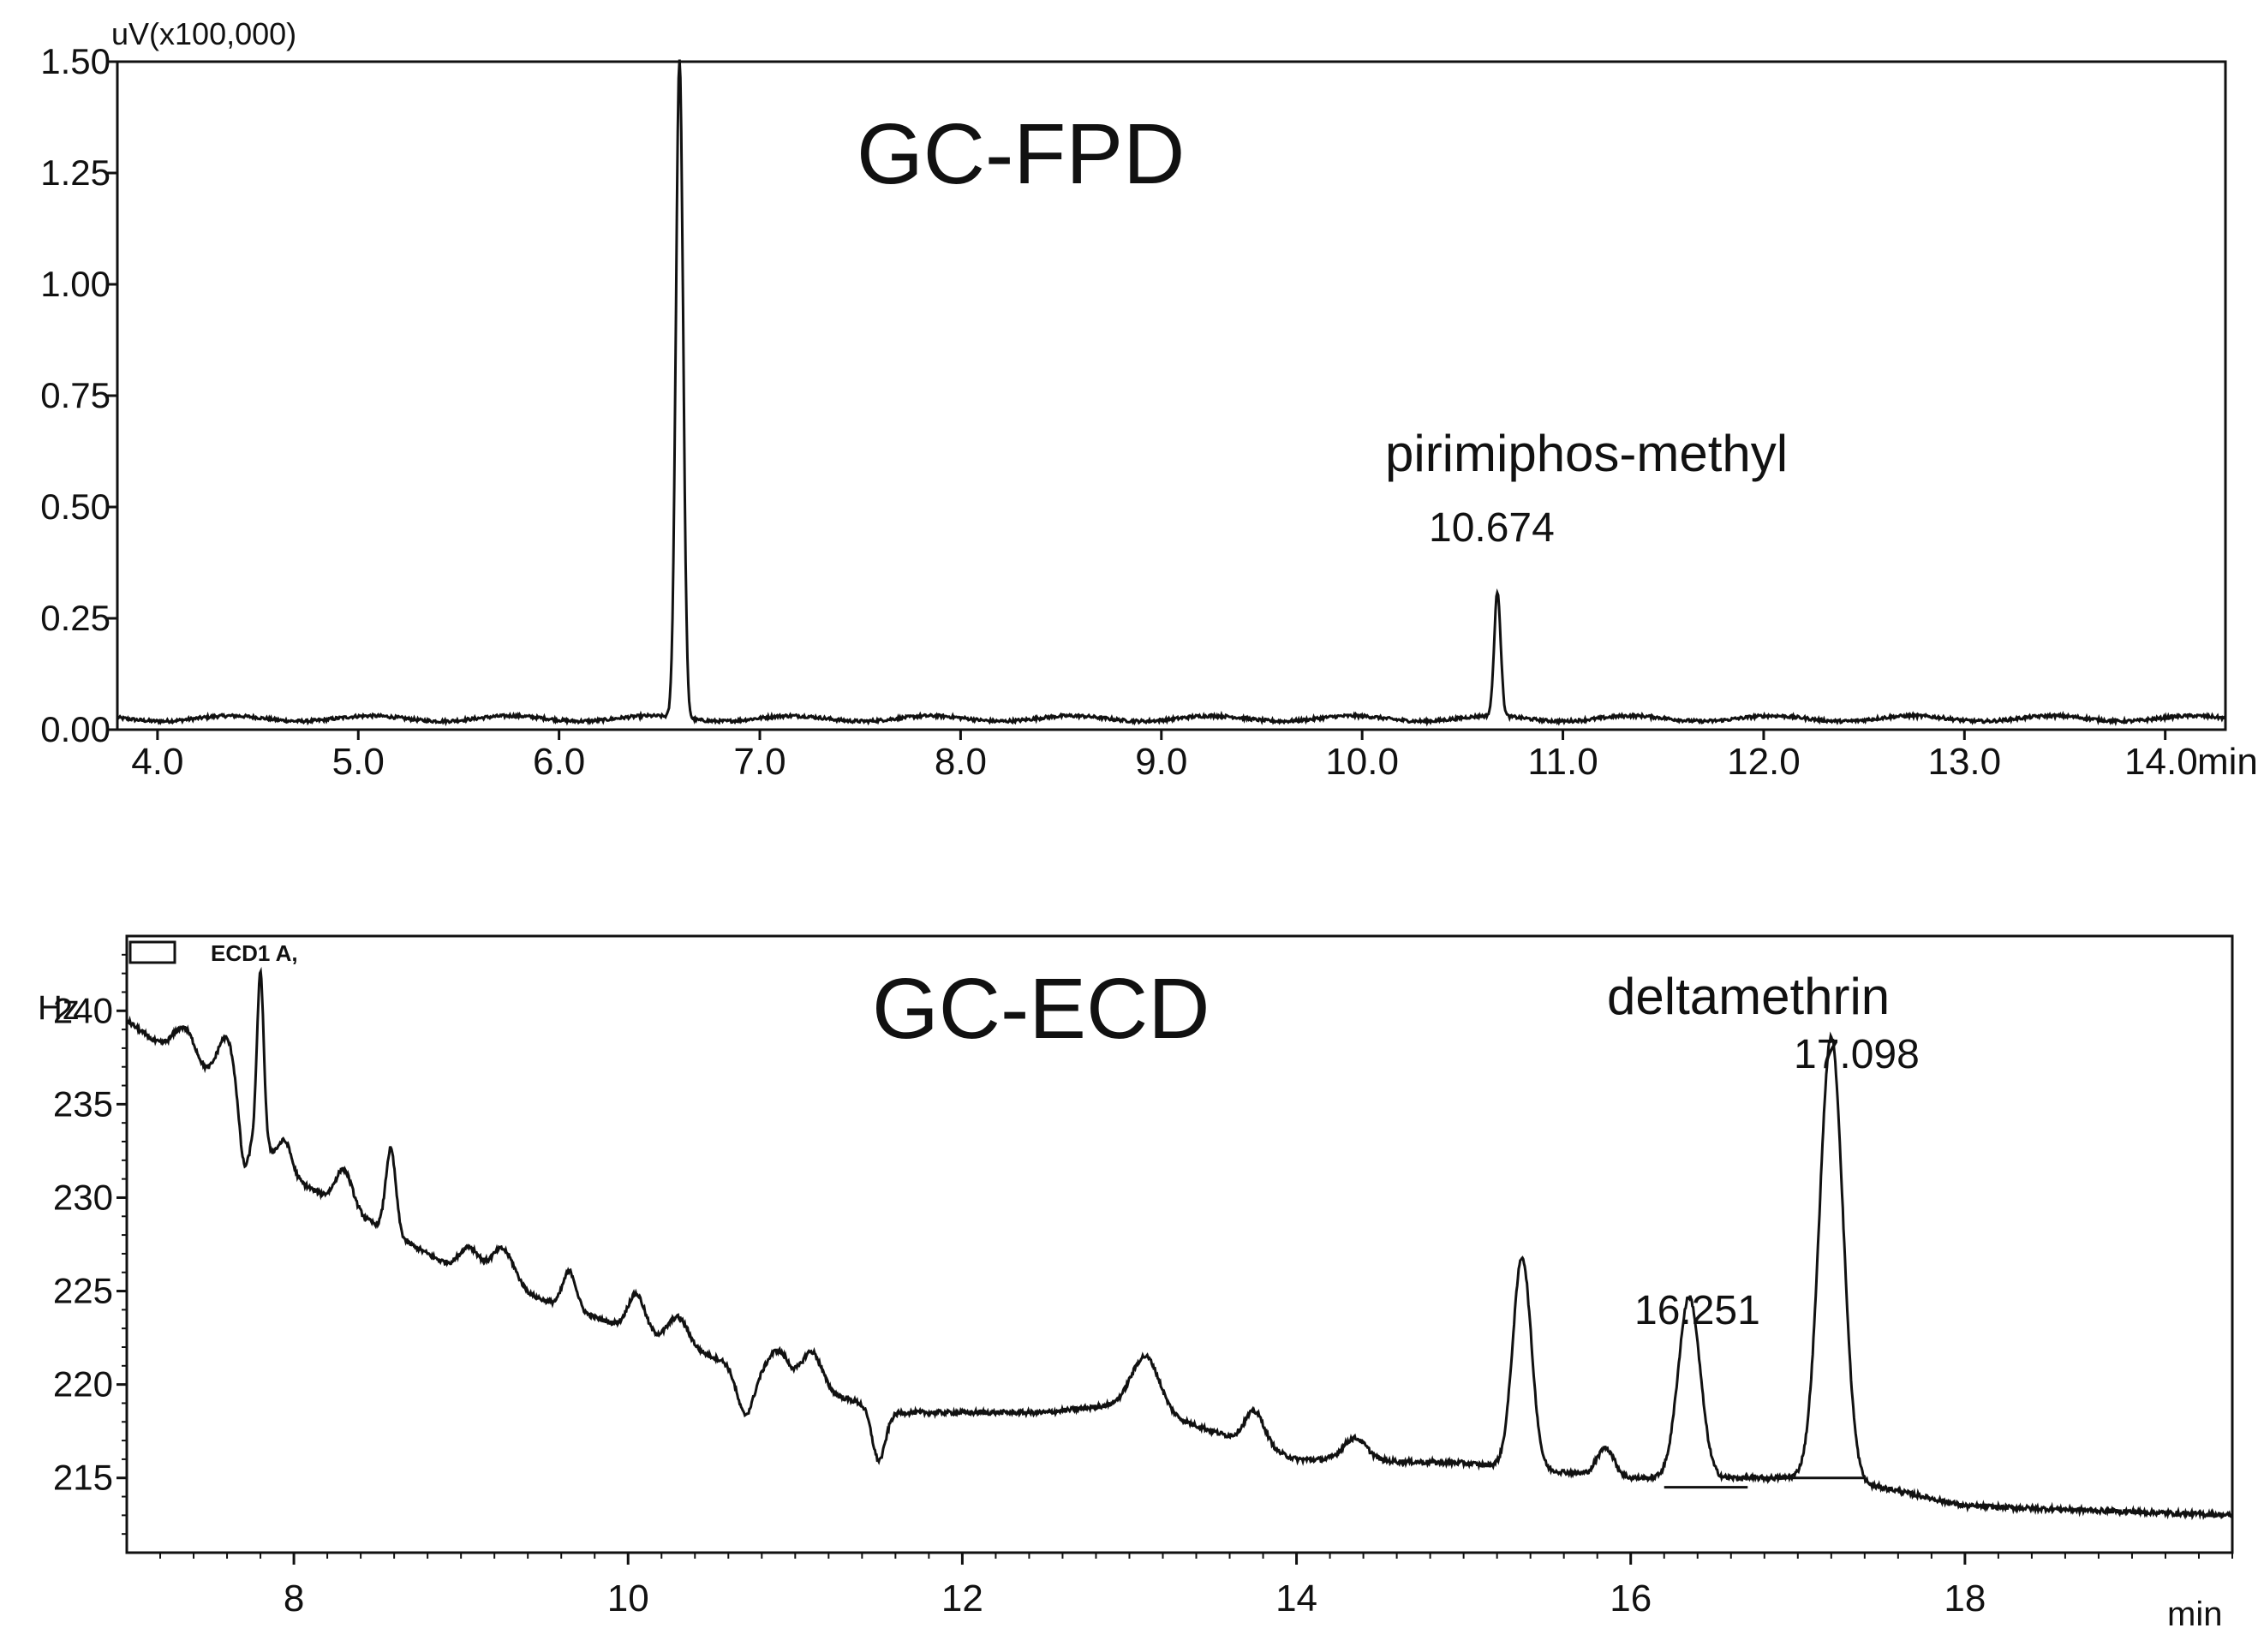 This screenshot has height=1652, width=2258. Describe the element at coordinates (1041, 1009) in the screenshot. I see `ecd-title: GC-ECD` at that location.